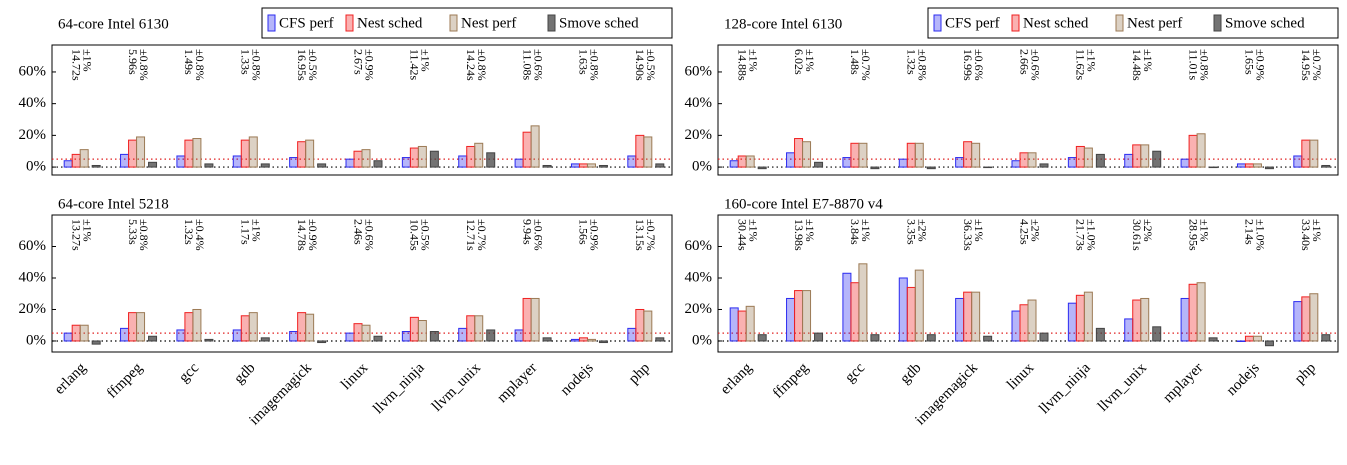  Describe the element at coordinates (354, 376) in the screenshot. I see `x-tick-label: linux` at that location.